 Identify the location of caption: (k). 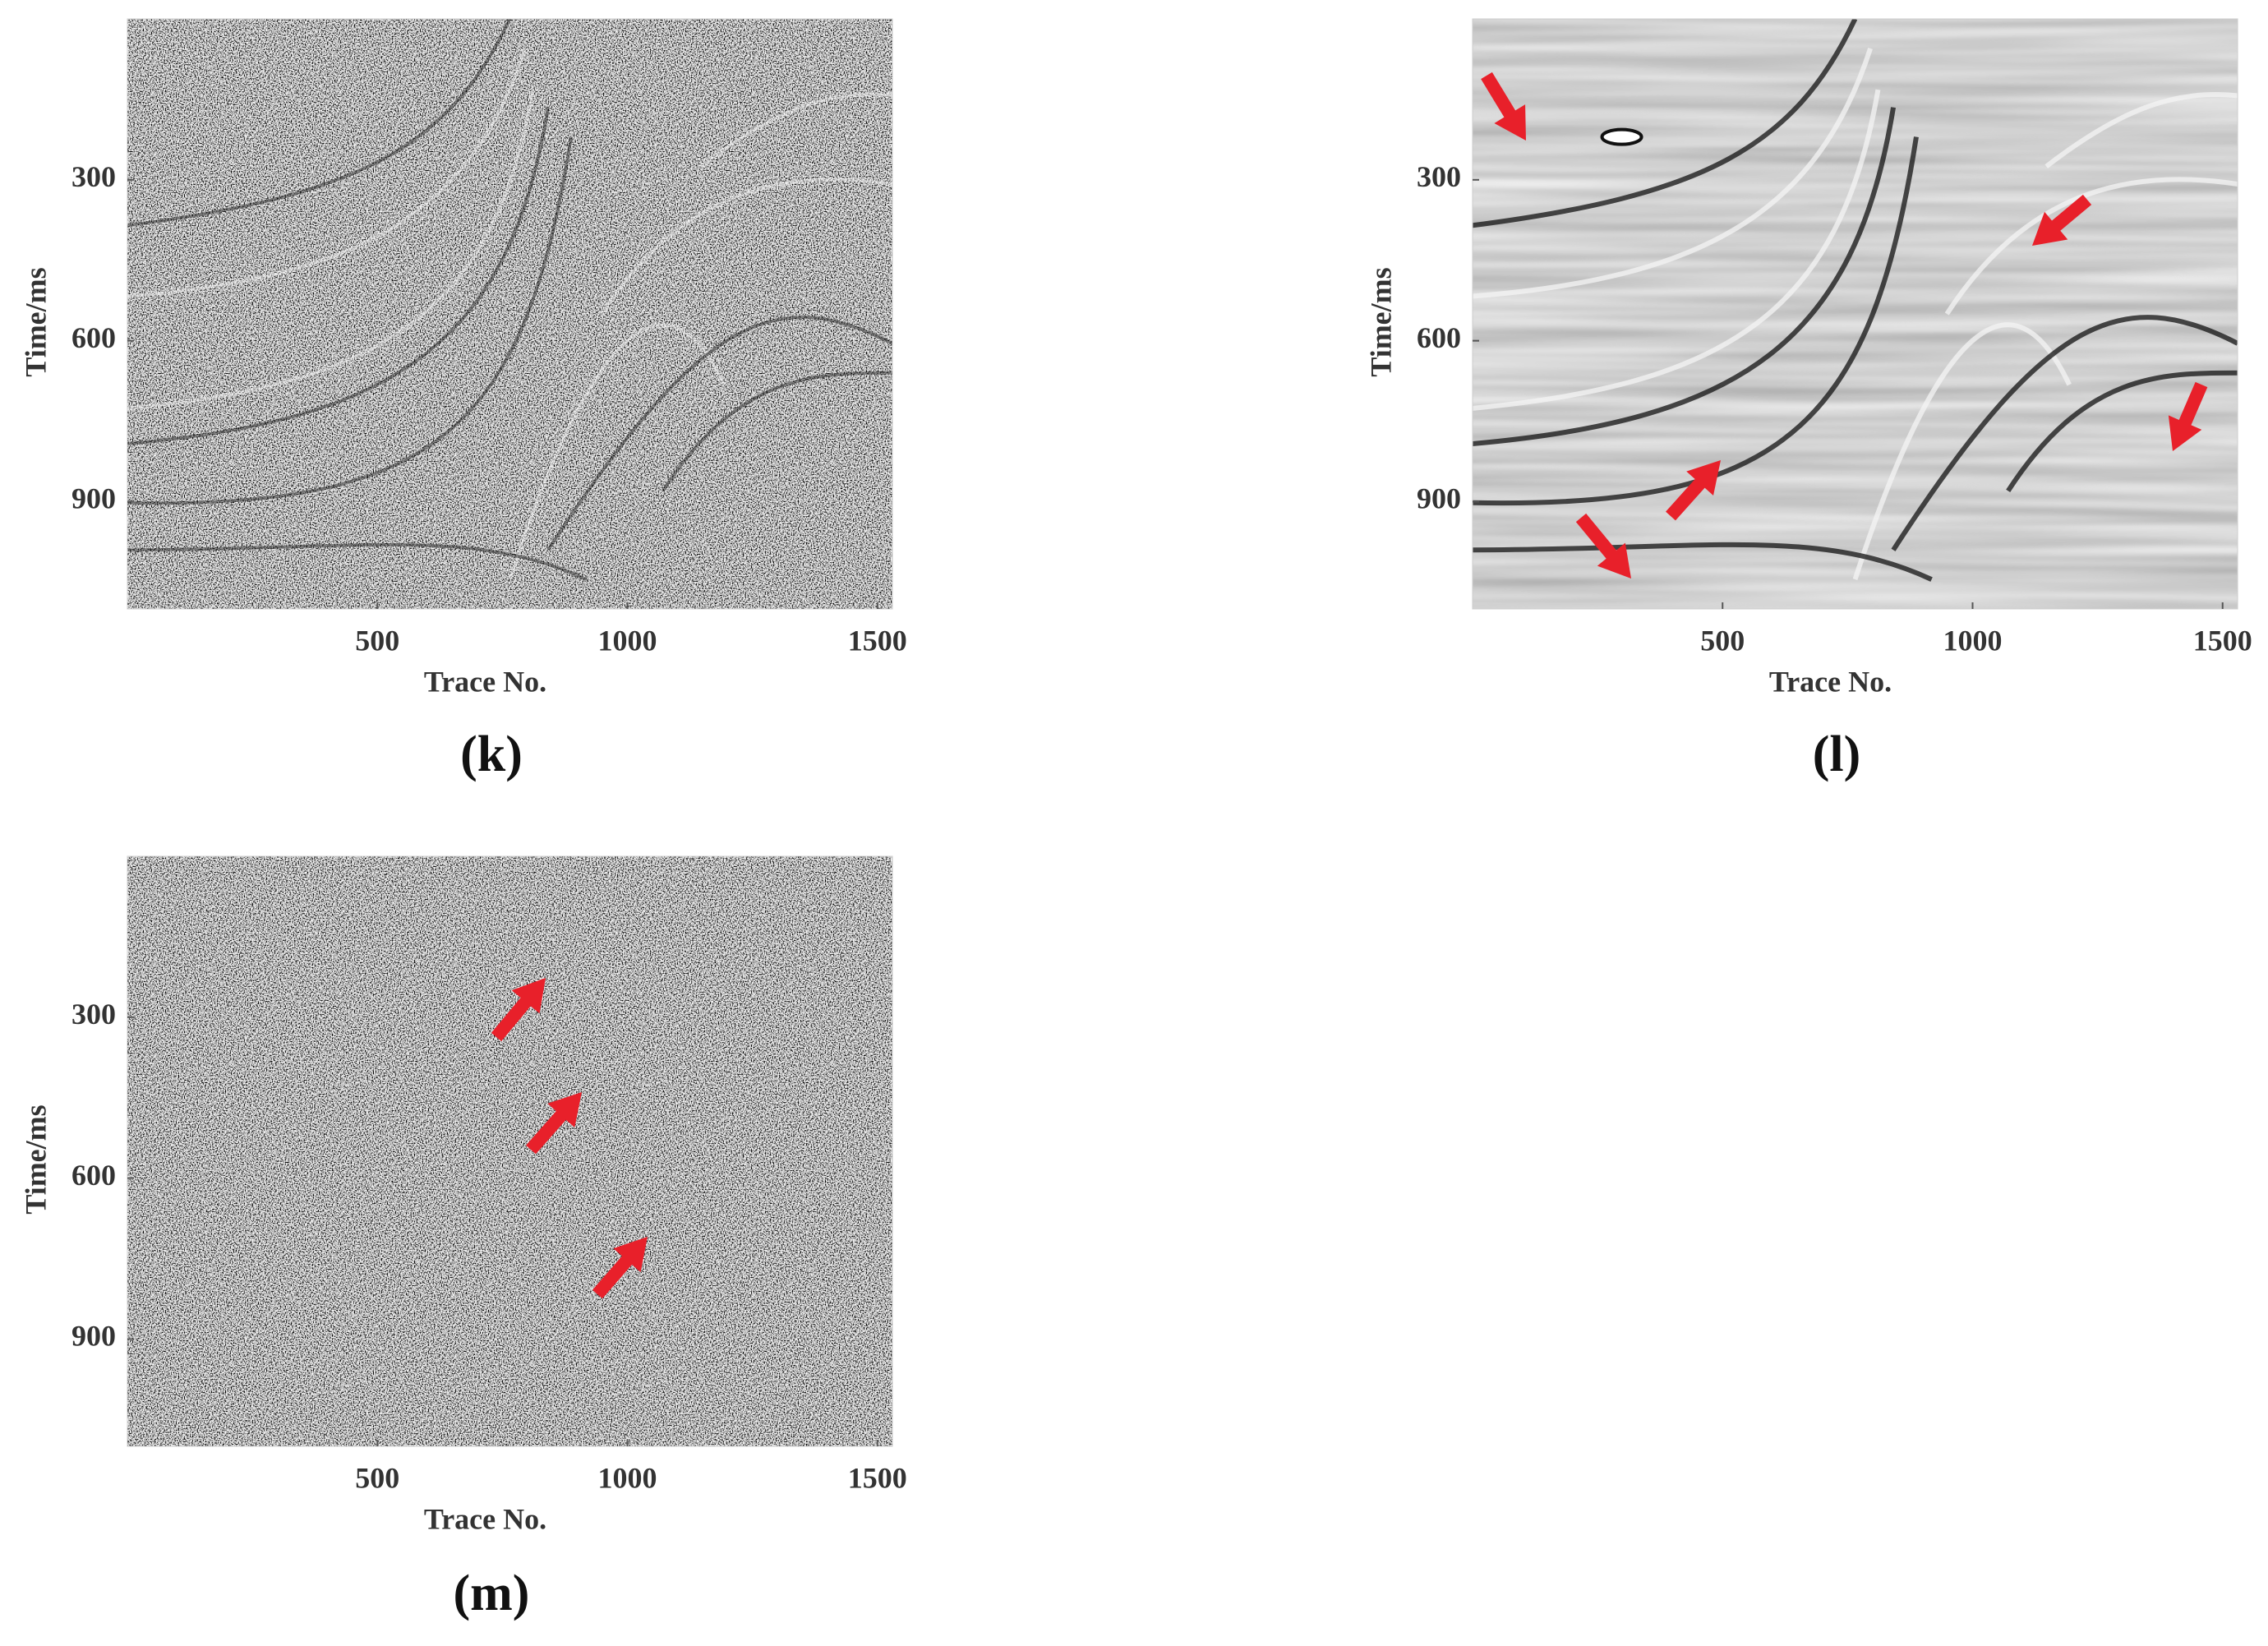
(492, 754).